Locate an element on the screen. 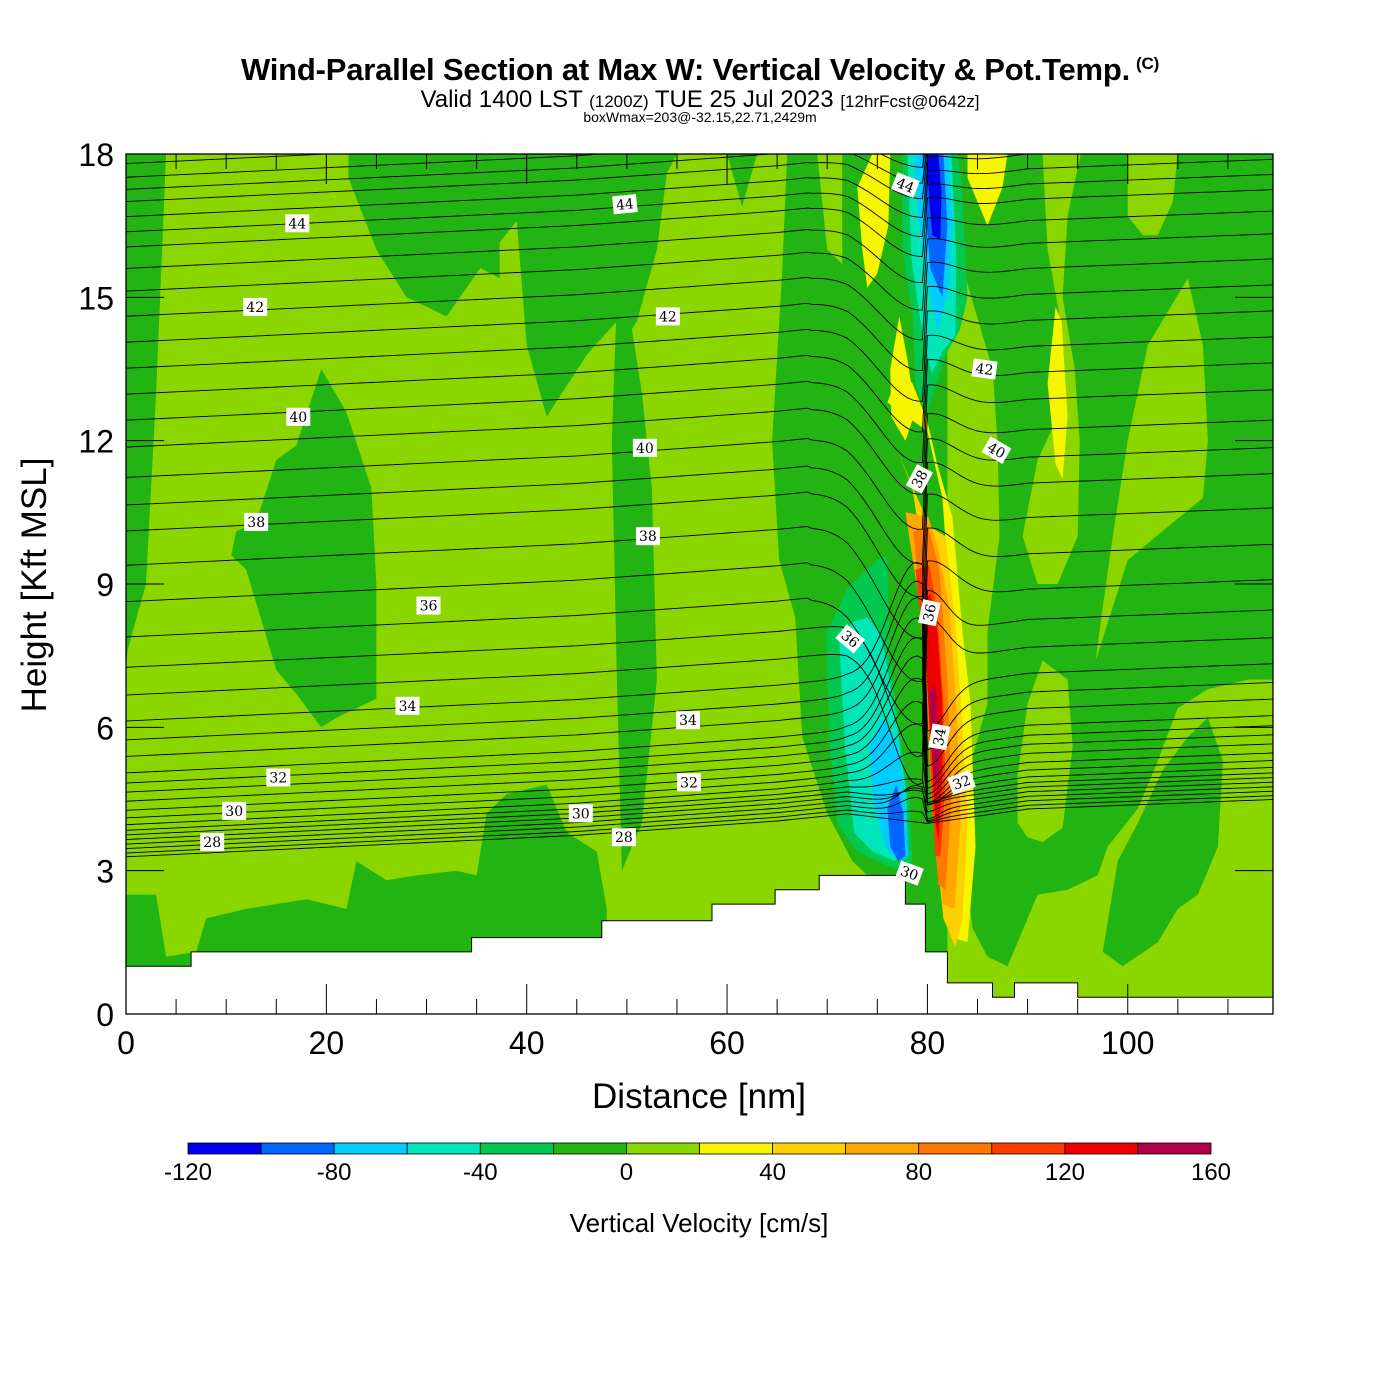 This screenshot has width=1400, height=1400. x-tick-label: 60 is located at coordinates (727, 1043).